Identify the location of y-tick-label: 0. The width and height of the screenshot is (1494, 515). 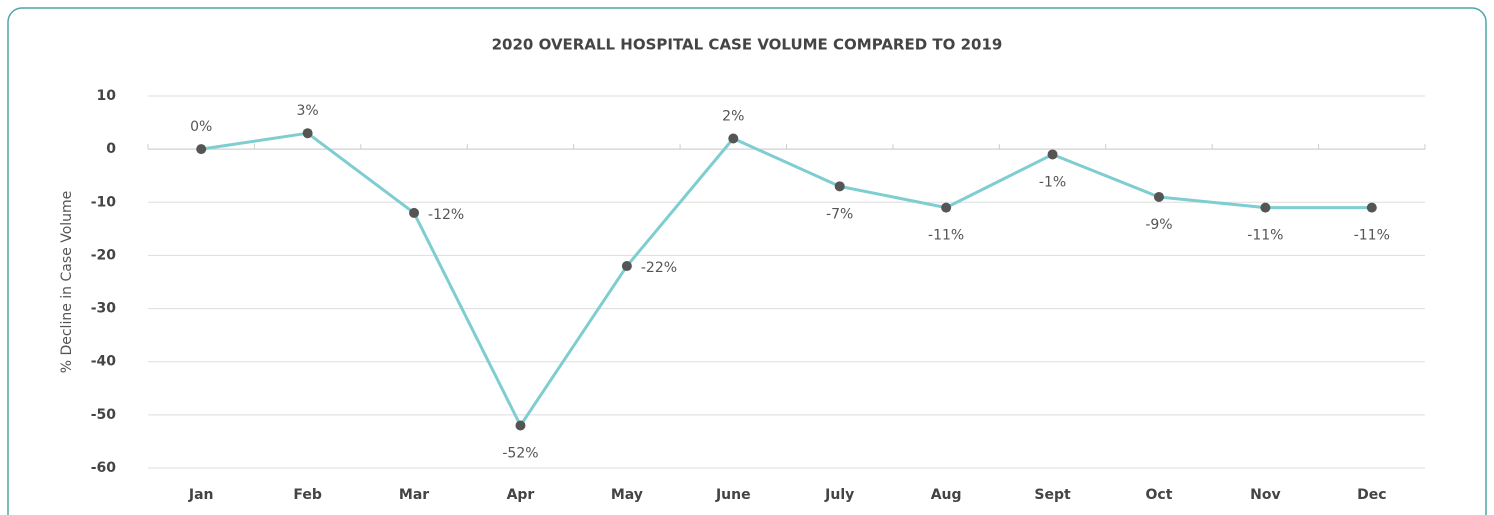
(111, 149).